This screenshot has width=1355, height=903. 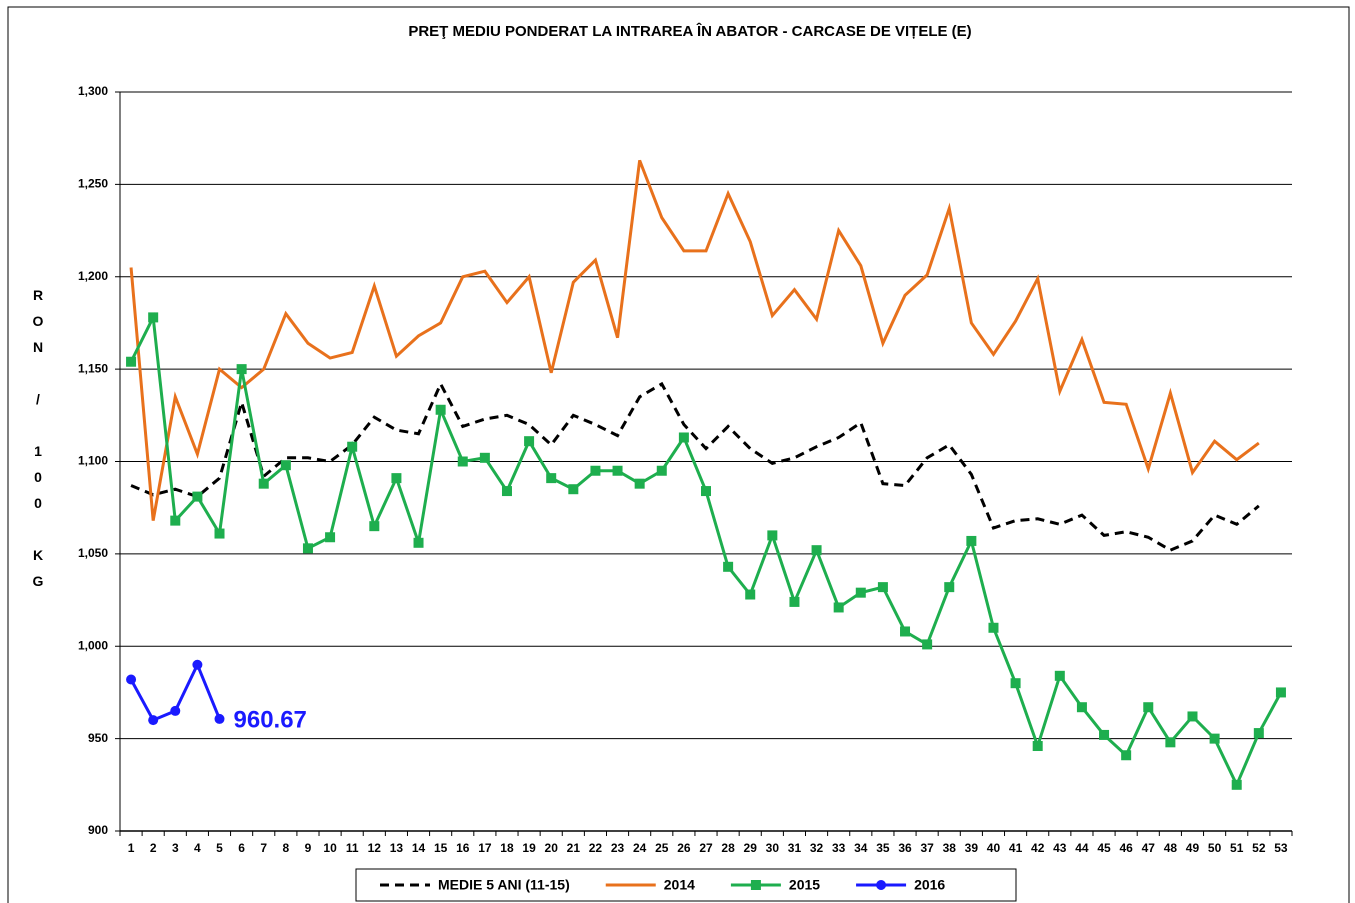 I want to click on x-tick-label: 26, so click(x=684, y=848).